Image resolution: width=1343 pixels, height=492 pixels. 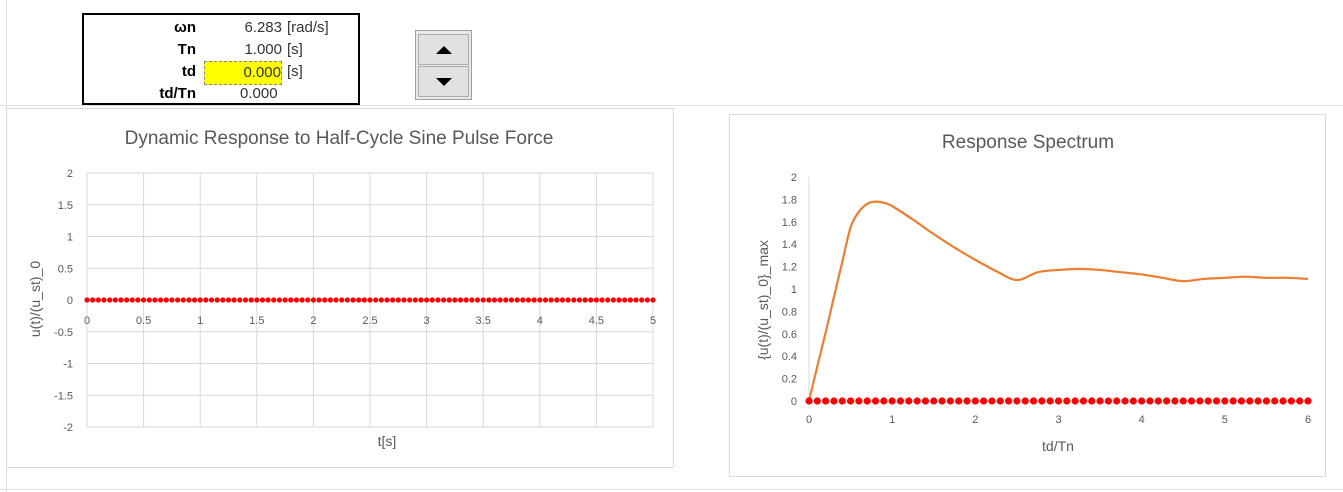 What do you see at coordinates (87, 321) in the screenshot?
I see `x-tick-label: 0` at bounding box center [87, 321].